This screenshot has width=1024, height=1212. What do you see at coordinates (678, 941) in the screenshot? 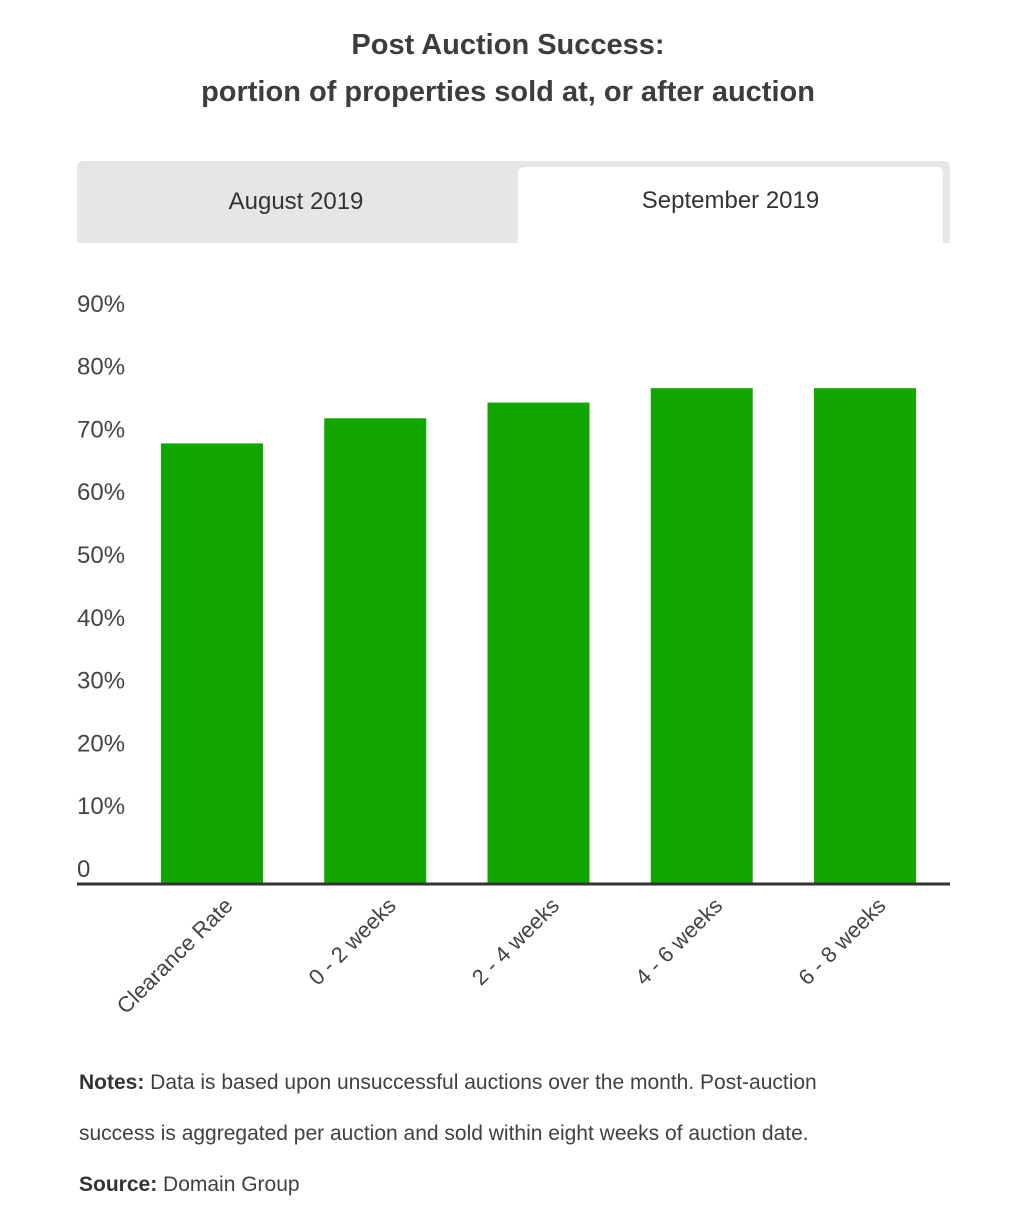
I see `x-tick-label: 4 - 6 weeks` at bounding box center [678, 941].